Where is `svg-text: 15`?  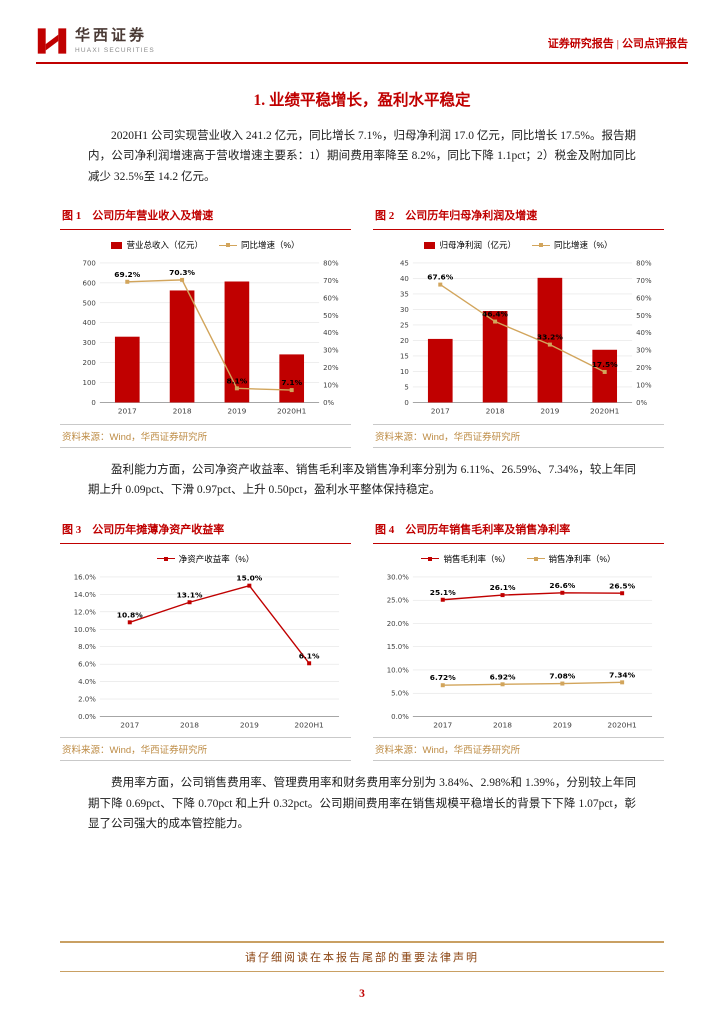 svg-text: 15 is located at coordinates (404, 357).